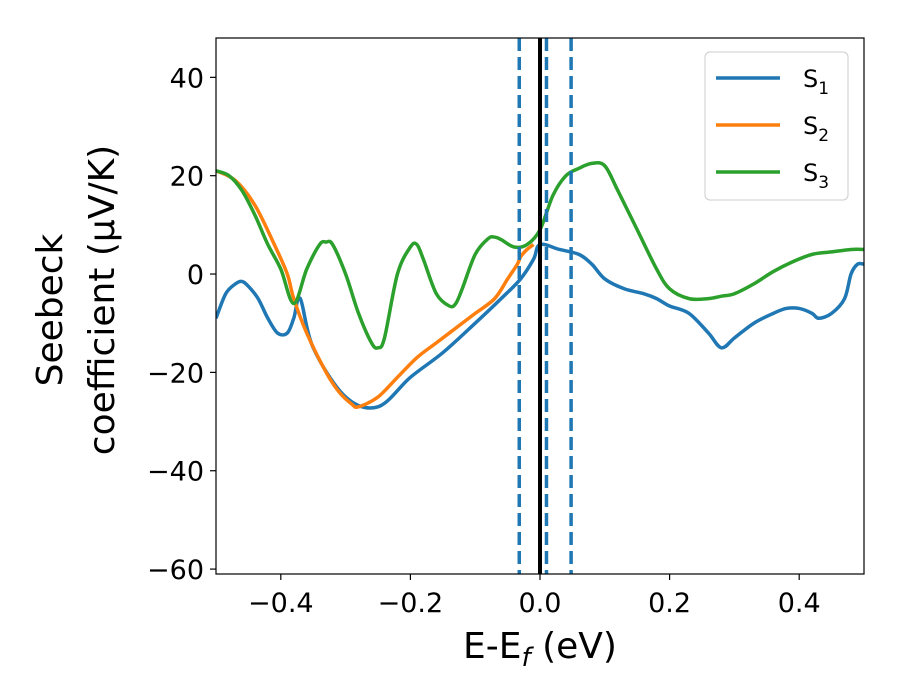 The image size is (900, 700). I want to click on y-tick-label: −60, so click(175, 570).